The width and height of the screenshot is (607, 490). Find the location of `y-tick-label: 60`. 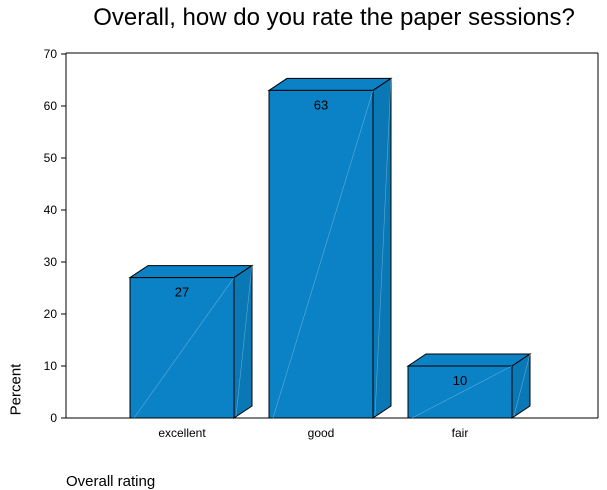

y-tick-label: 60 is located at coordinates (51, 106).